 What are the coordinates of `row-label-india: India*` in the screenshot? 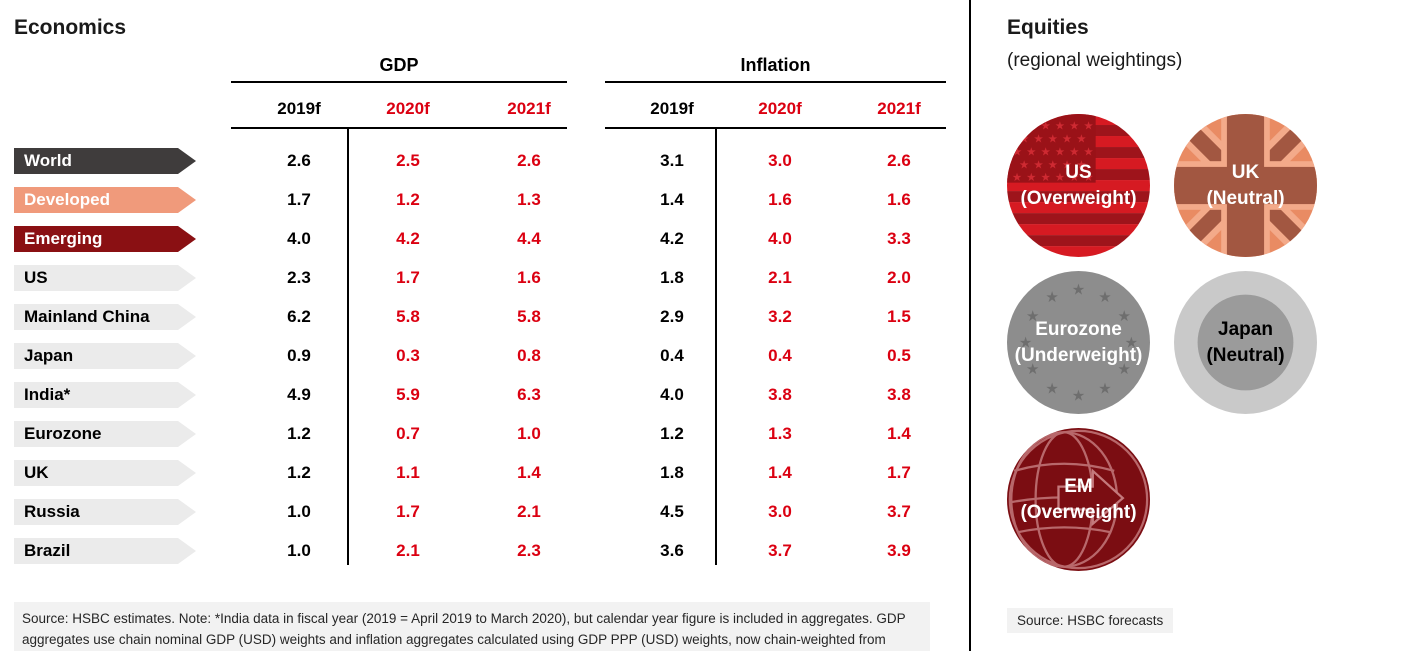 It's located at (105, 395).